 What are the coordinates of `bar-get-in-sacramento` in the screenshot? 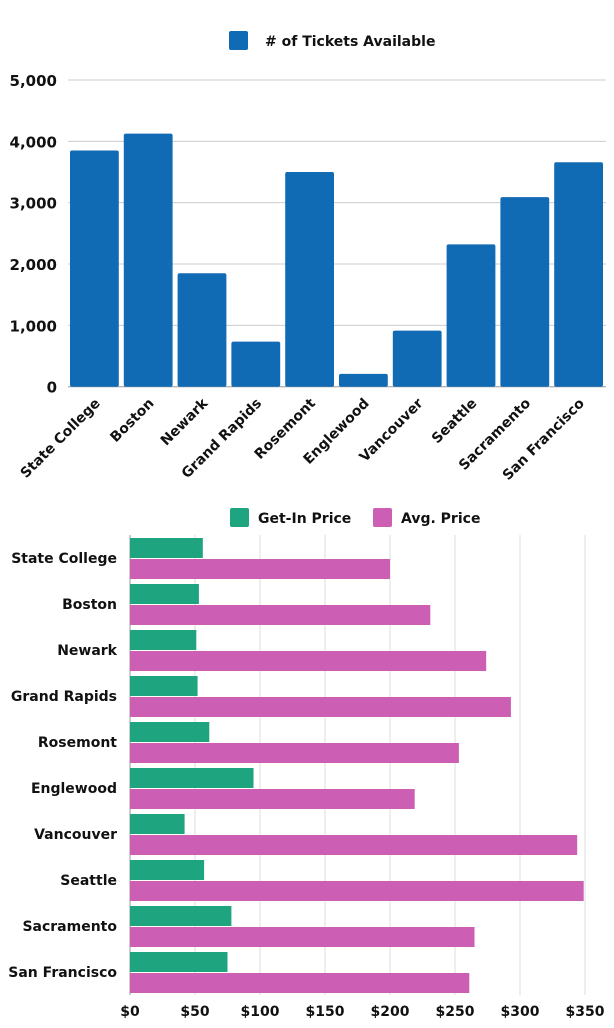 It's located at (181, 916).